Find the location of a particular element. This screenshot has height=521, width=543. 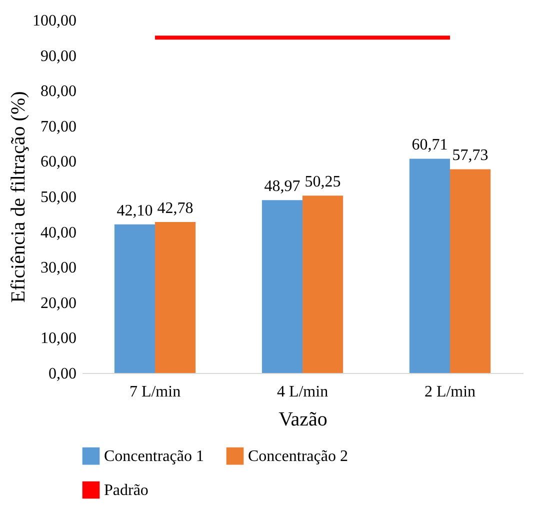

legend-label: Concentração 2 is located at coordinates (298, 457).